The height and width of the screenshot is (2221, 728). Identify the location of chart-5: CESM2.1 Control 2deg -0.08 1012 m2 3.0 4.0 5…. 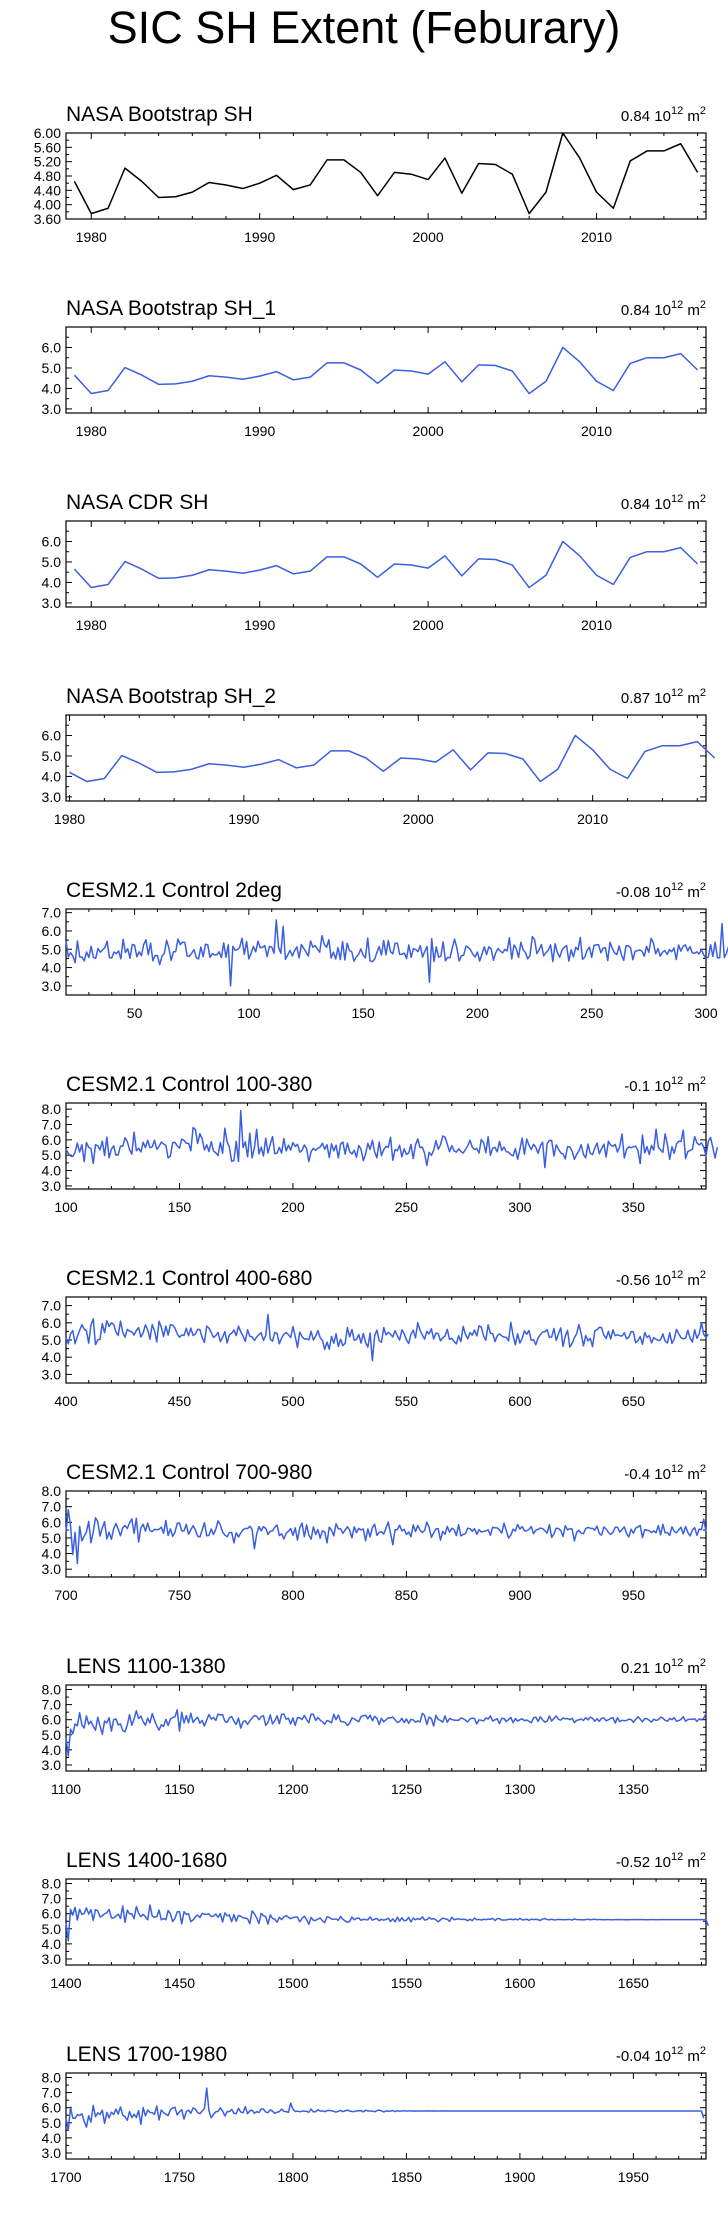
(385, 950).